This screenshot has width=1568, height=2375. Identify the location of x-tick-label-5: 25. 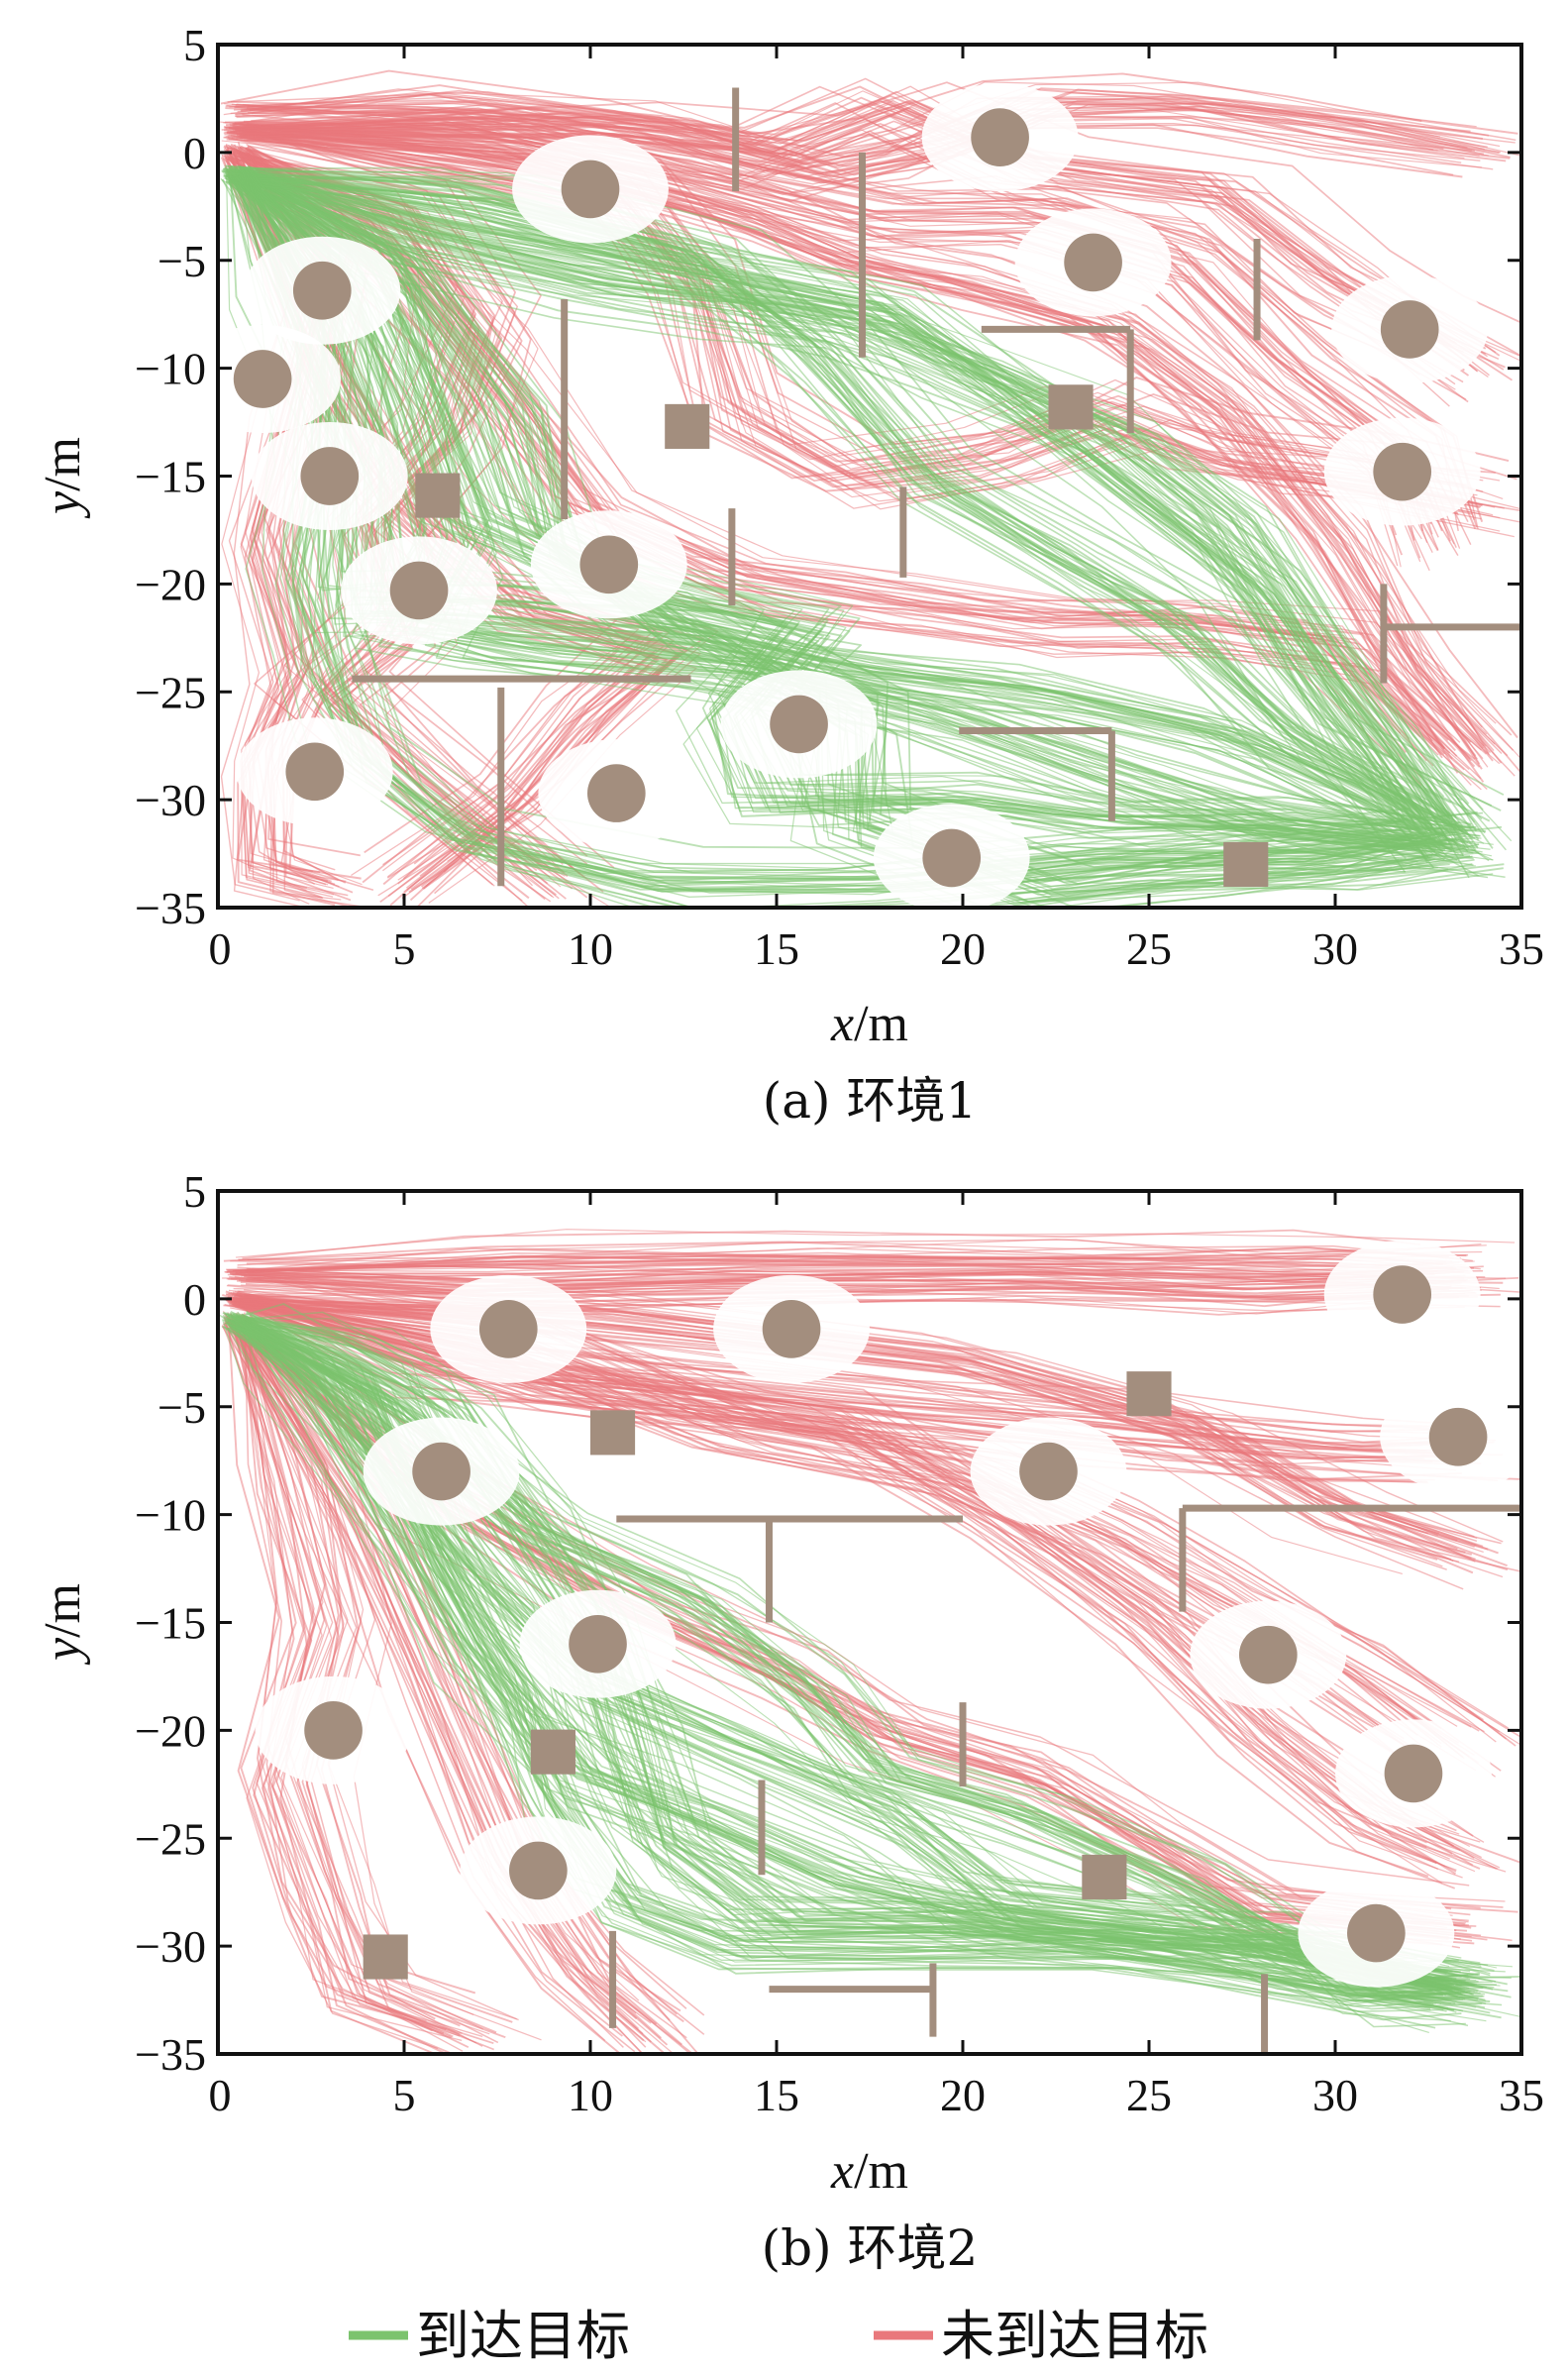
(1149, 2095).